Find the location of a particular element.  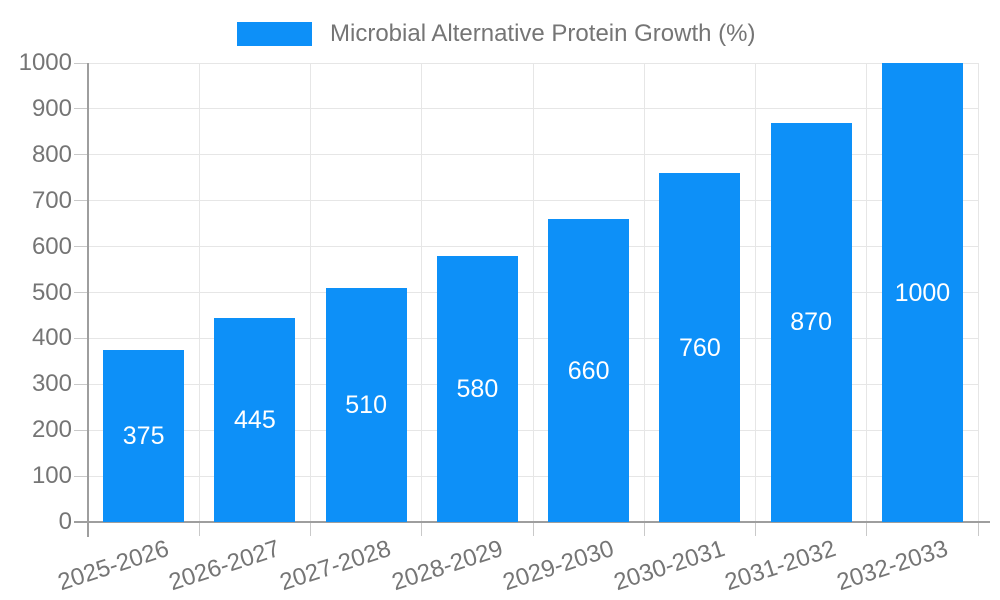

y-tick-label: 400 is located at coordinates (51, 338).